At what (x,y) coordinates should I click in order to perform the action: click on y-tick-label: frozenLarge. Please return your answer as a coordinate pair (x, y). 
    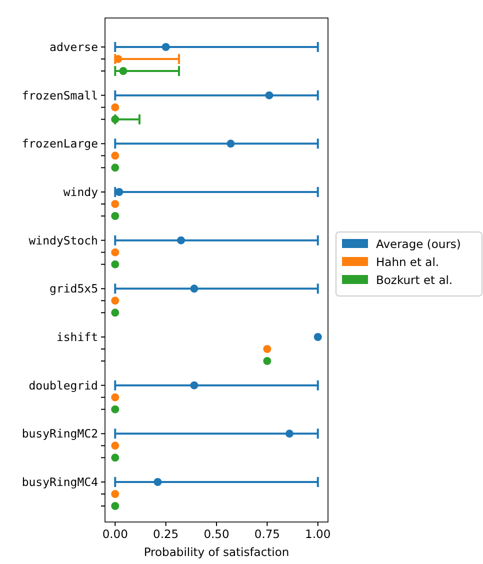
    Looking at the image, I should click on (60, 143).